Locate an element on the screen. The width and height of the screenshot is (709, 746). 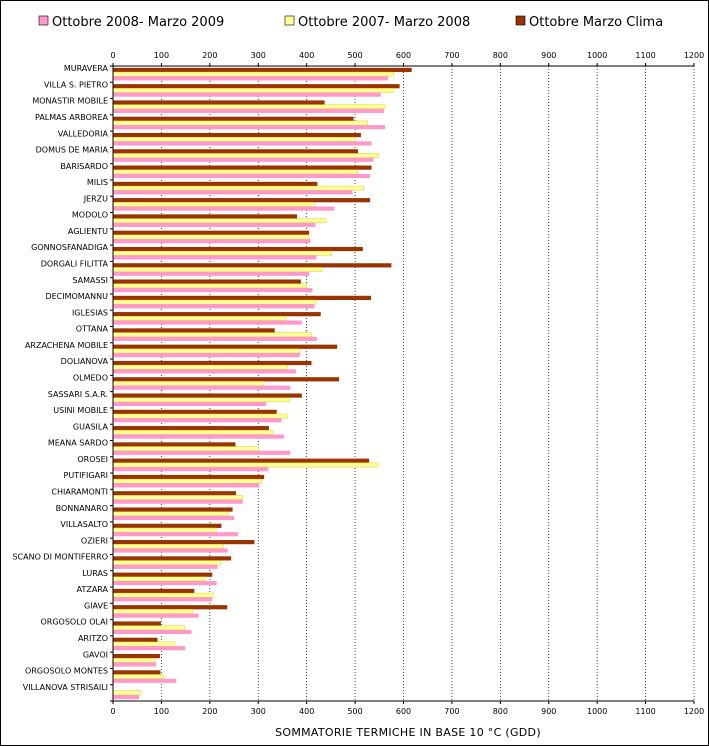
legend-swatch-2008-2009 is located at coordinates (43, 20).